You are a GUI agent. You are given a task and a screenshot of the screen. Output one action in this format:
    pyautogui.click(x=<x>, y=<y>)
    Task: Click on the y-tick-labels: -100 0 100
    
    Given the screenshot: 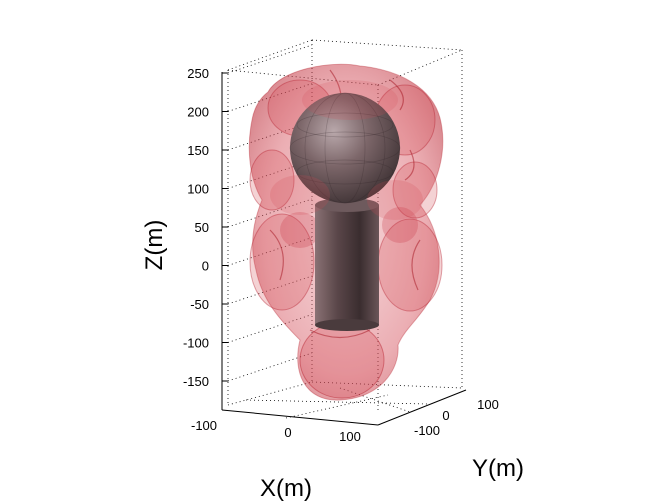 What is the action you would take?
    pyautogui.click(x=456, y=417)
    